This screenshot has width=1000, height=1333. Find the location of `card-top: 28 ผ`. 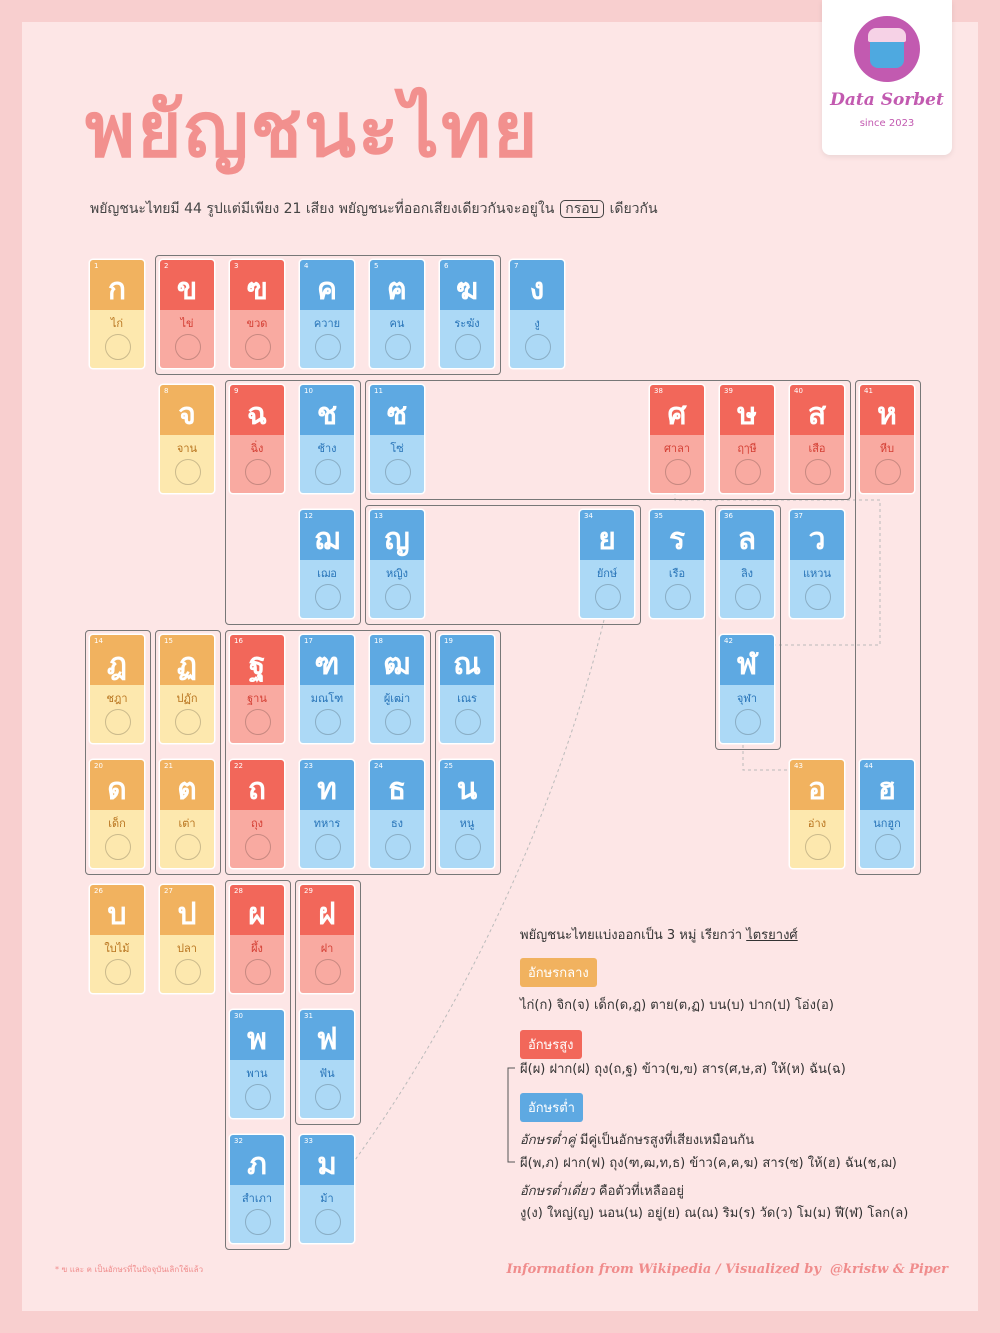

card-top: 28 ผ is located at coordinates (257, 910).